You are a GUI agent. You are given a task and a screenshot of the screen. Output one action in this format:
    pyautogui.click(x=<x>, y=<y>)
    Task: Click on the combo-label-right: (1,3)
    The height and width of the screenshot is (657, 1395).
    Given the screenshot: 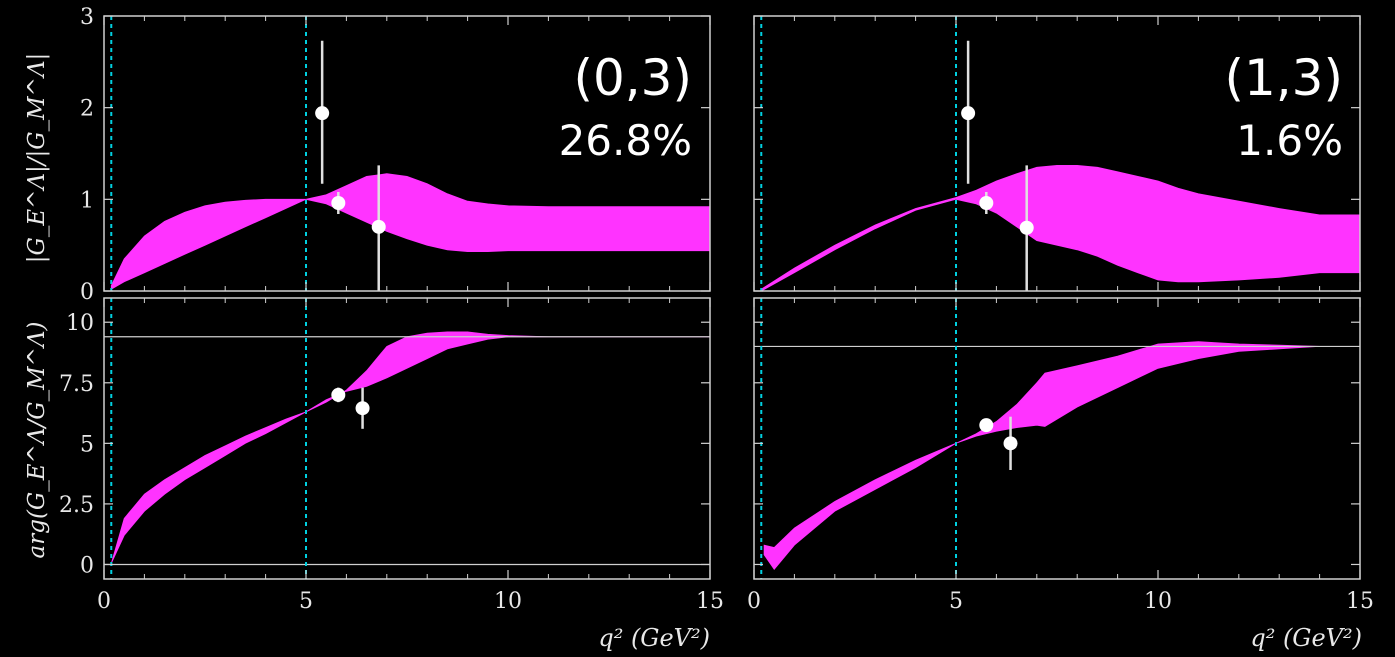 What is the action you would take?
    pyautogui.click(x=1283, y=78)
    